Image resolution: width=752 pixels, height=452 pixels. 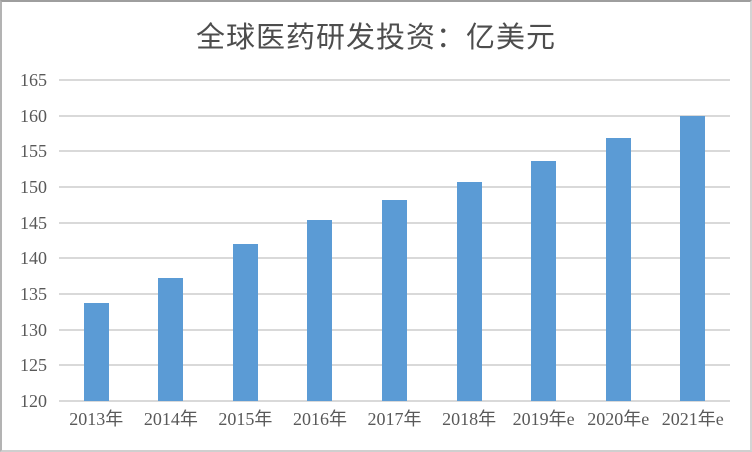 I want to click on y-axis-tick-label: 155, so click(x=33, y=151).